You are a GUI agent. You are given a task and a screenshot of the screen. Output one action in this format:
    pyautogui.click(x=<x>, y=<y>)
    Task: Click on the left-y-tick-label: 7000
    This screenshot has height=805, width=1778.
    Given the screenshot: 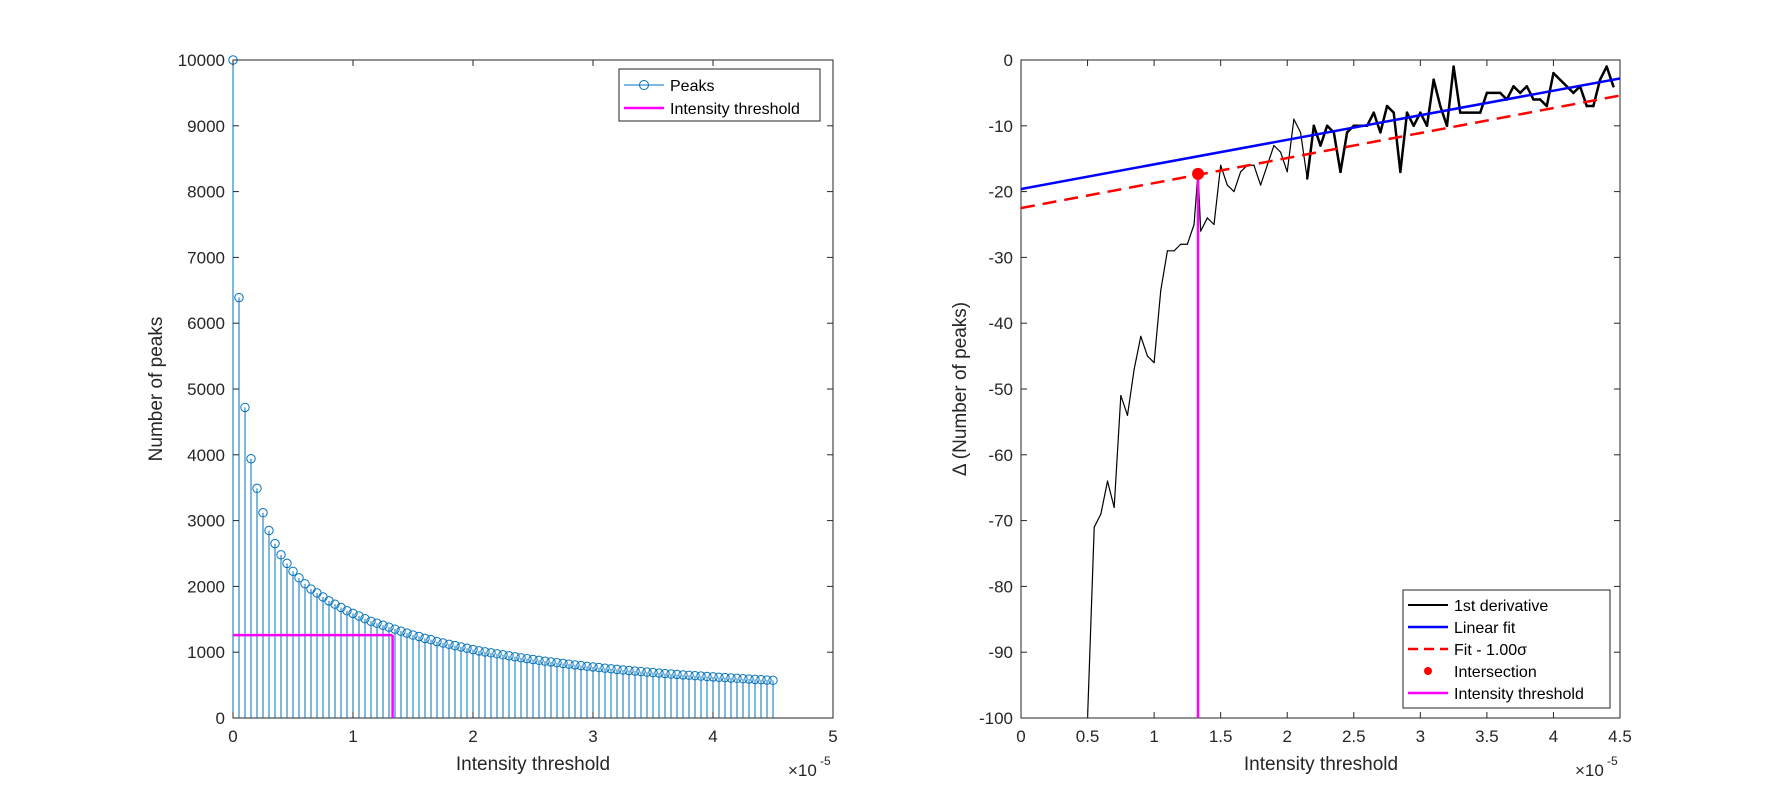 What is the action you would take?
    pyautogui.click(x=206, y=257)
    